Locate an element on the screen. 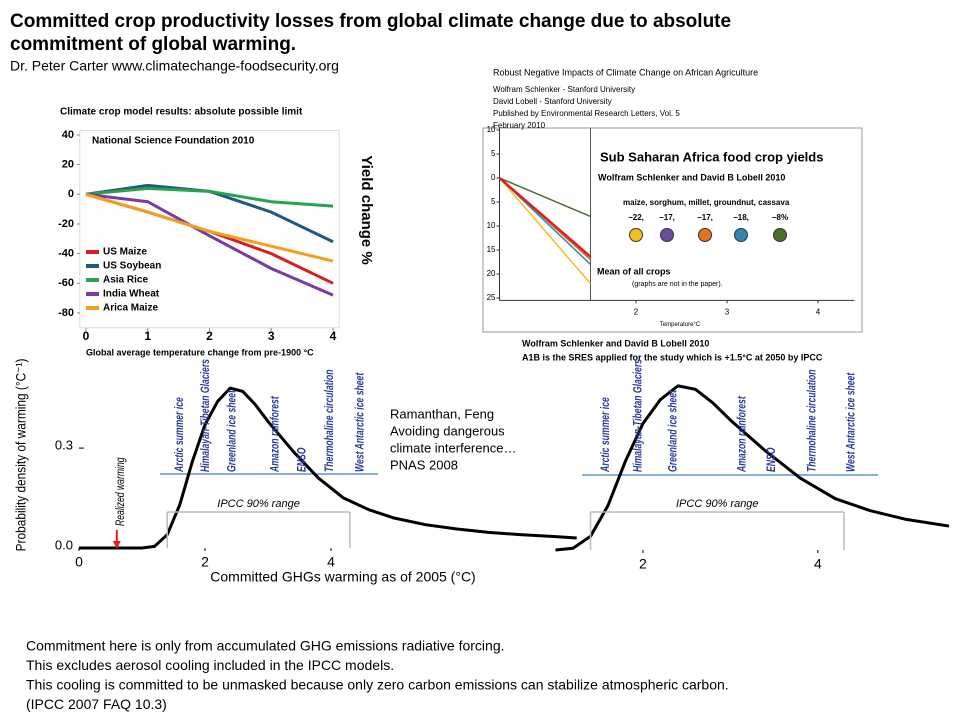  y-axis-label: Yield change % is located at coordinates (366, 209).